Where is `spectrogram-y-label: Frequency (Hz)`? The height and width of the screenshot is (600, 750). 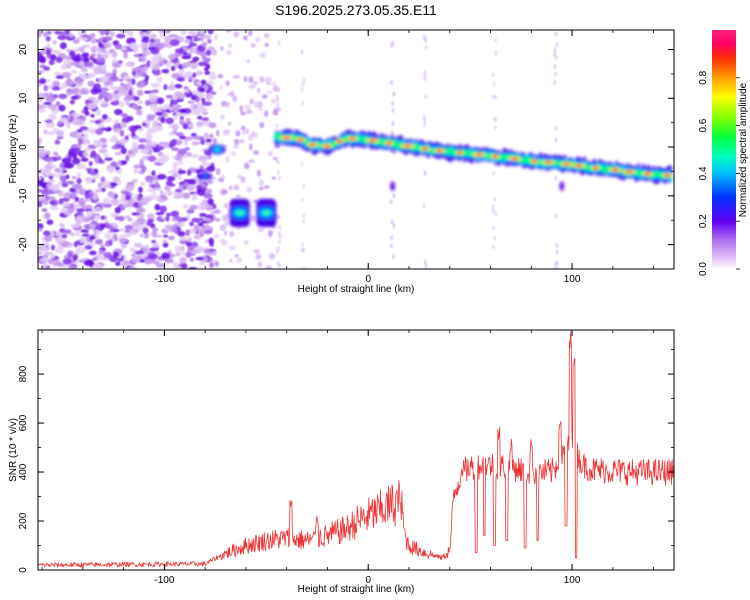 spectrogram-y-label: Frequency (Hz) is located at coordinates (13, 149).